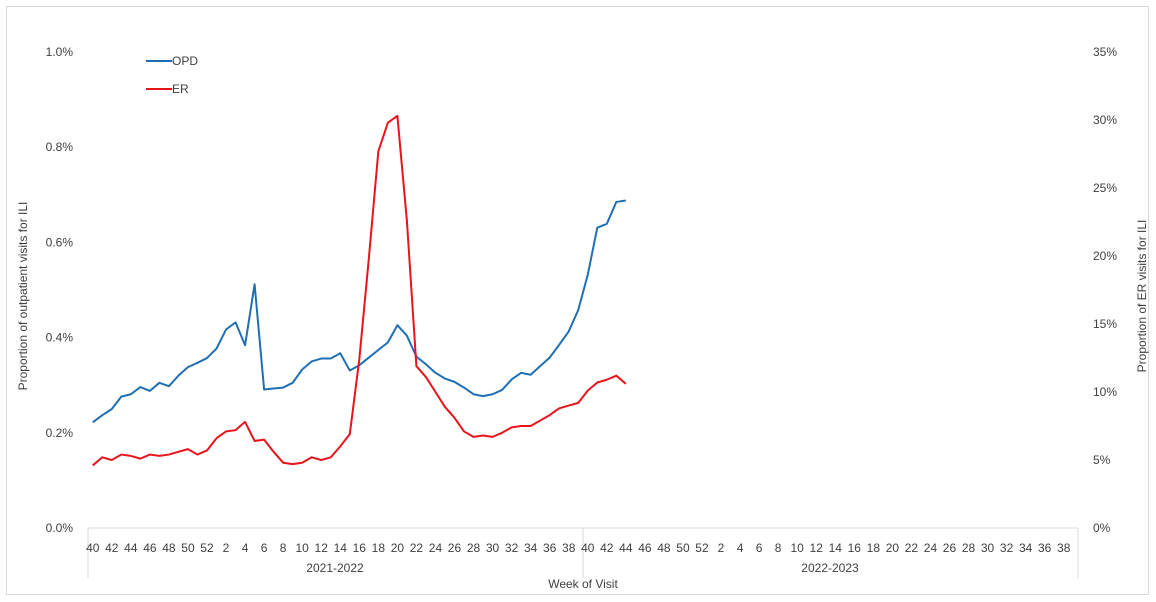 The image size is (1156, 602). Describe the element at coordinates (1105, 256) in the screenshot. I see `right-tick-label: 20%` at that location.